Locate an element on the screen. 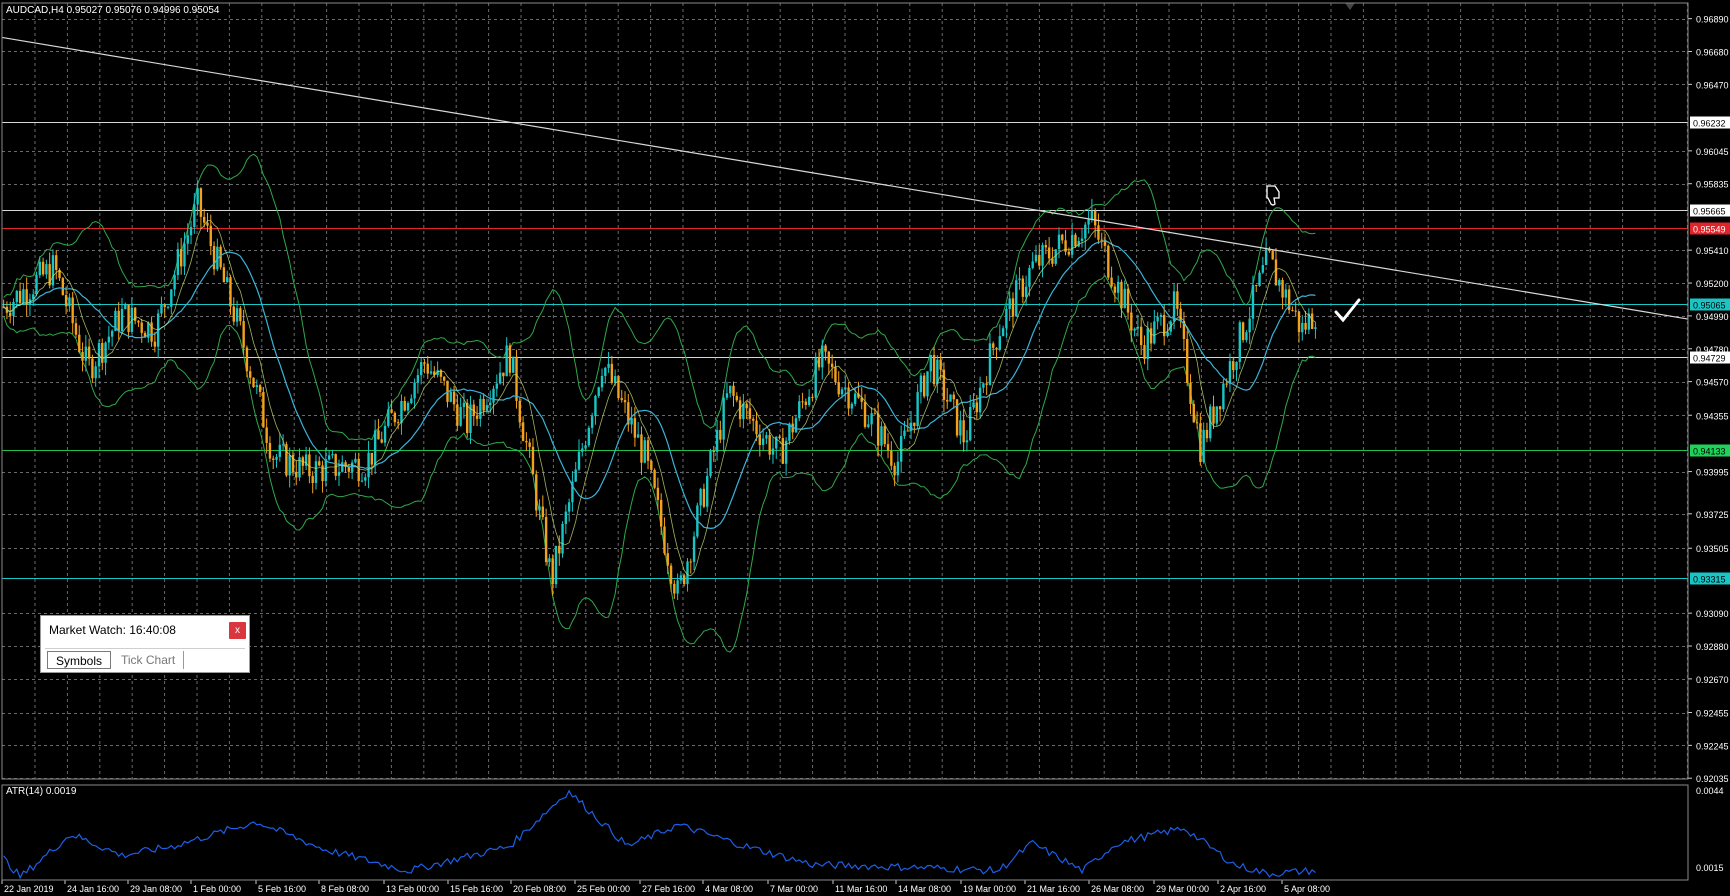 The width and height of the screenshot is (1730, 896). time-tick-label: 11 Mar 16:00 is located at coordinates (861, 889).